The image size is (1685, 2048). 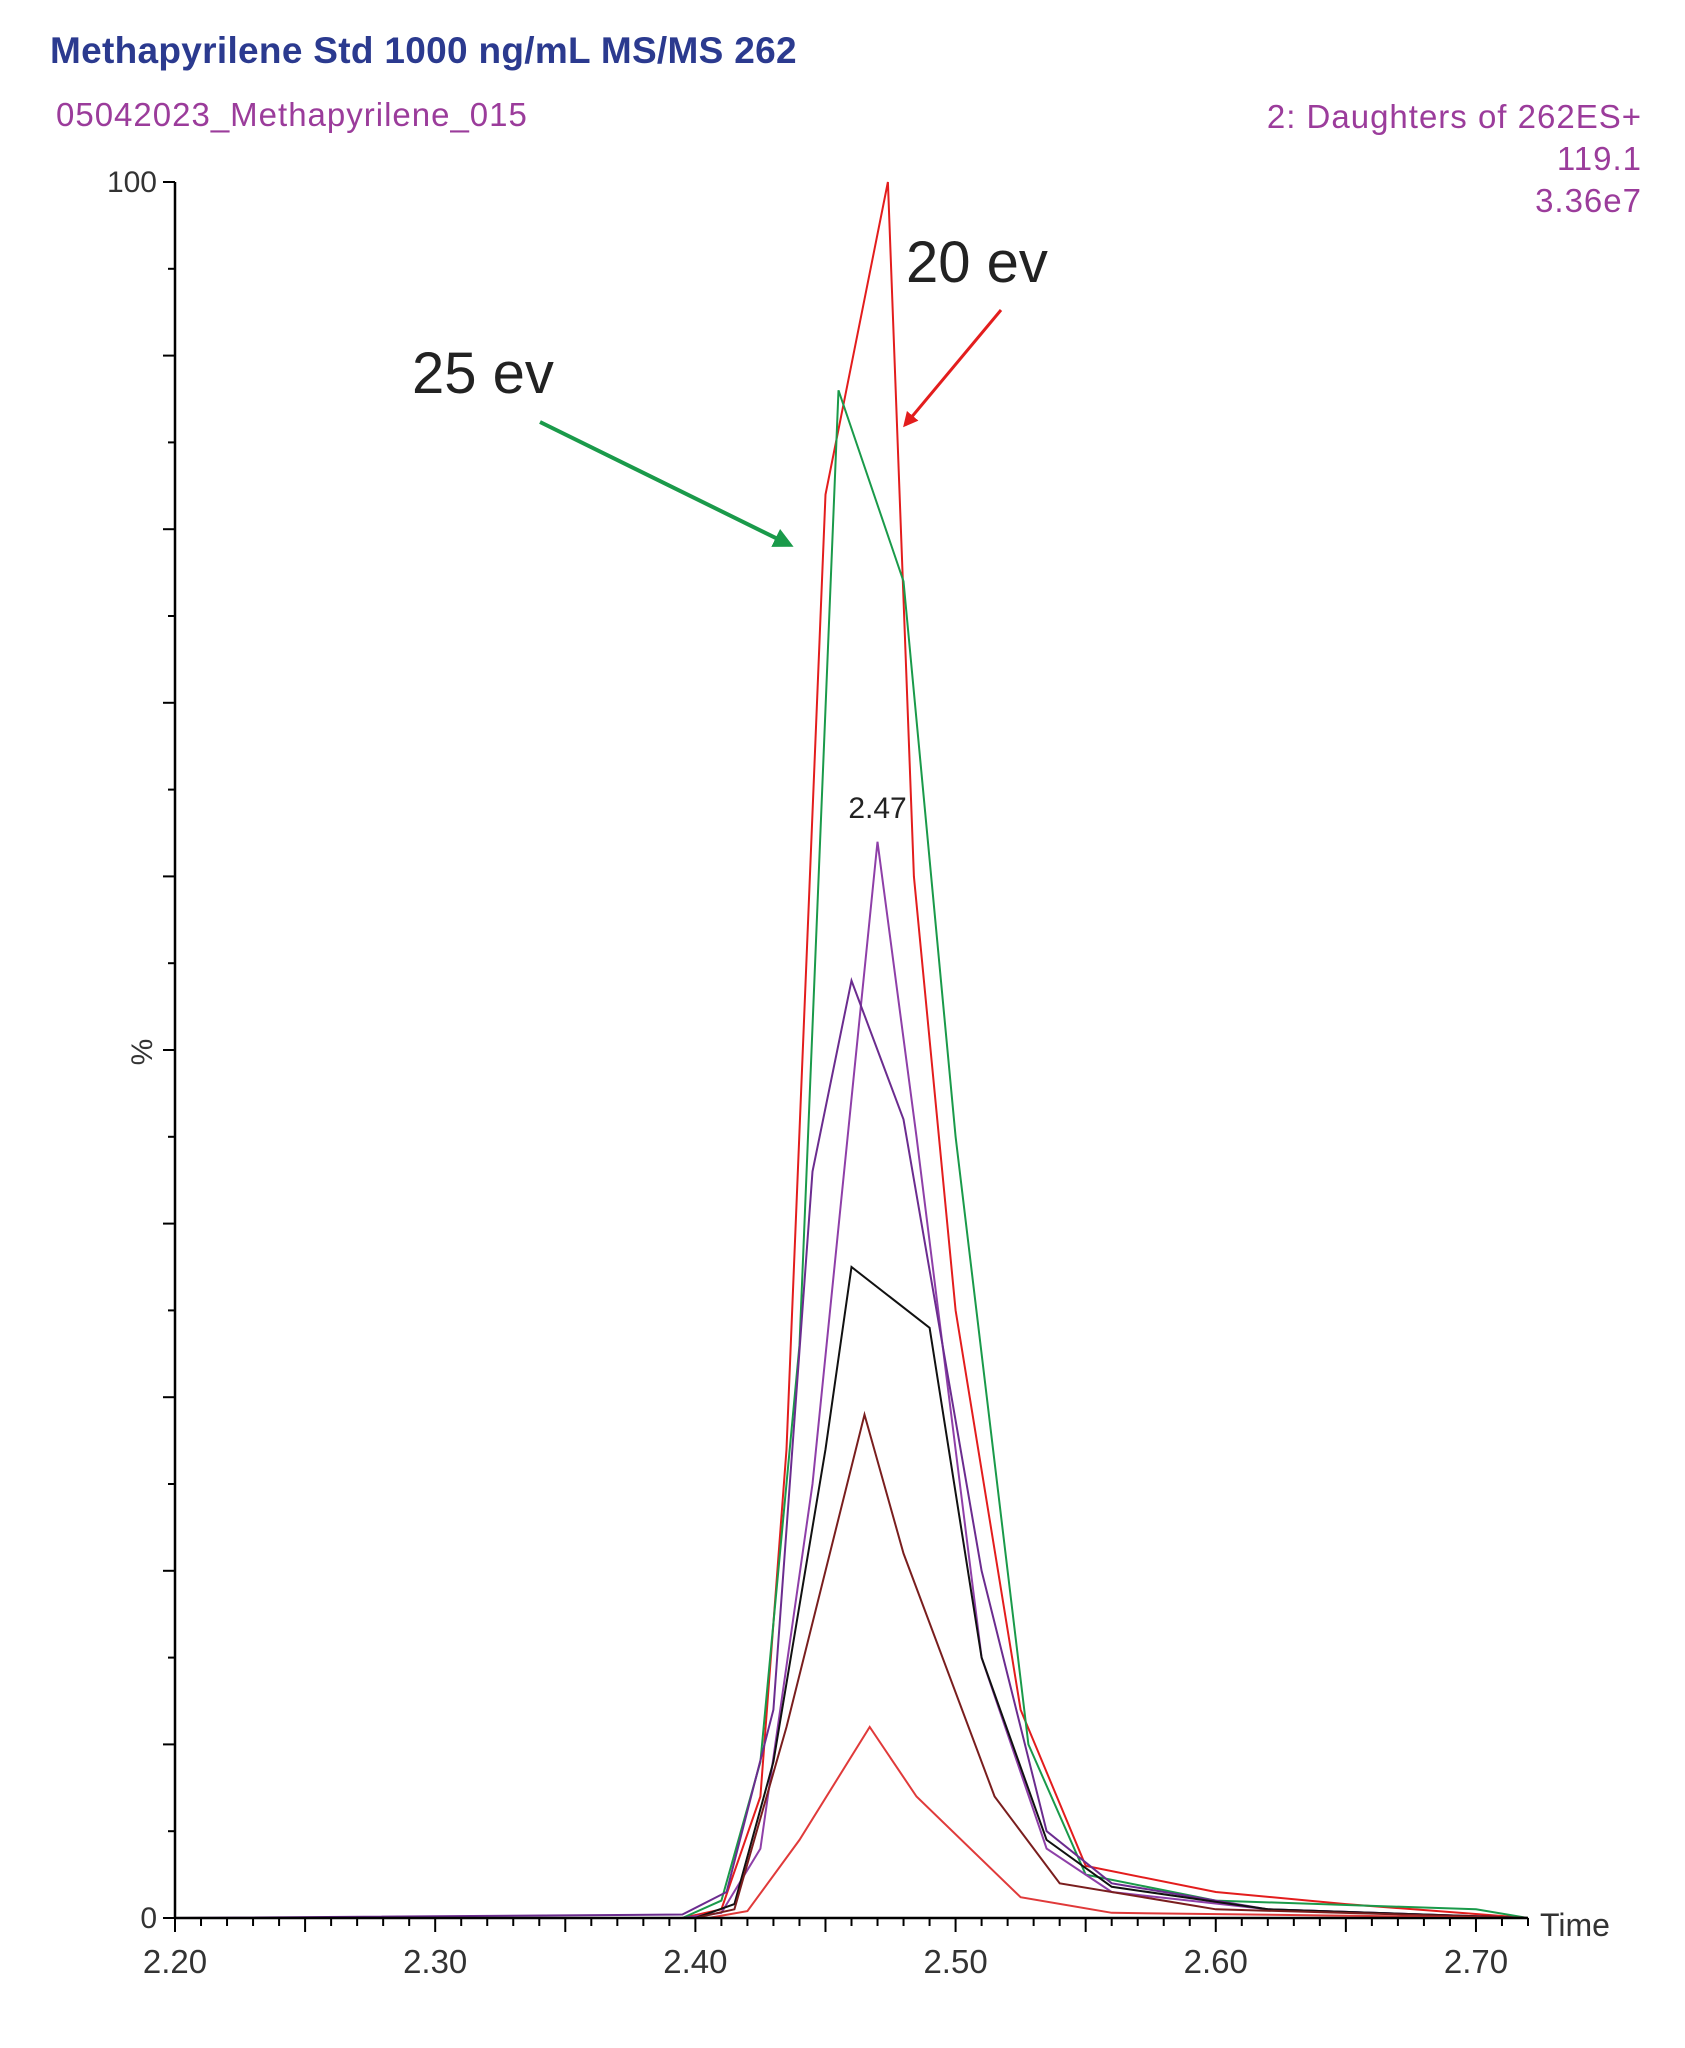 I want to click on x-axis-label: Time, so click(x=1575, y=1925).